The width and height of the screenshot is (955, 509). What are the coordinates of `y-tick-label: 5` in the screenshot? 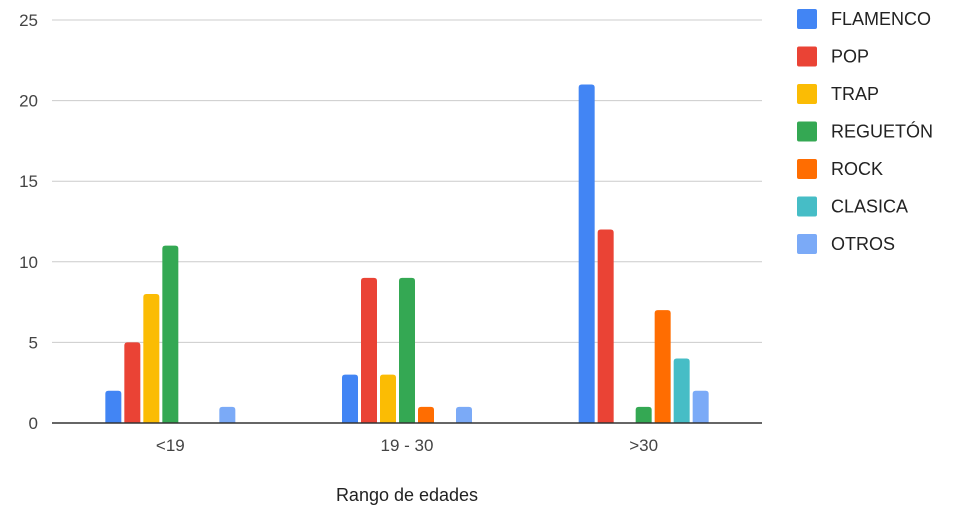 It's located at (33, 342).